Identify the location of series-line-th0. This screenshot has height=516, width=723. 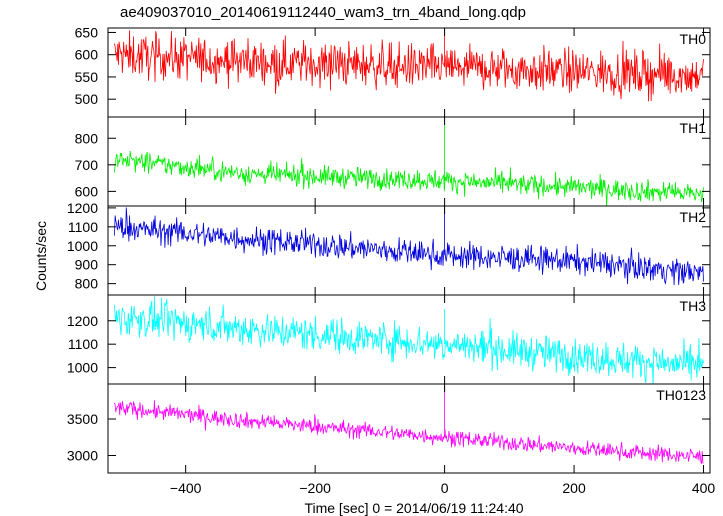
(409, 65).